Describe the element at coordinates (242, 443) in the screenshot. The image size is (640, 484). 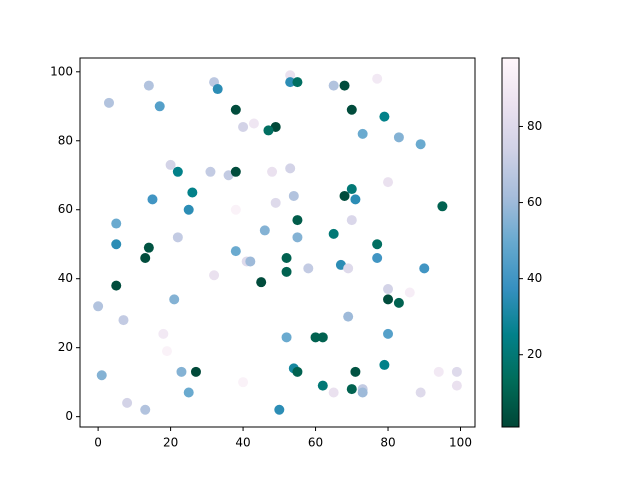
I see `x-tick-label: 40` at that location.